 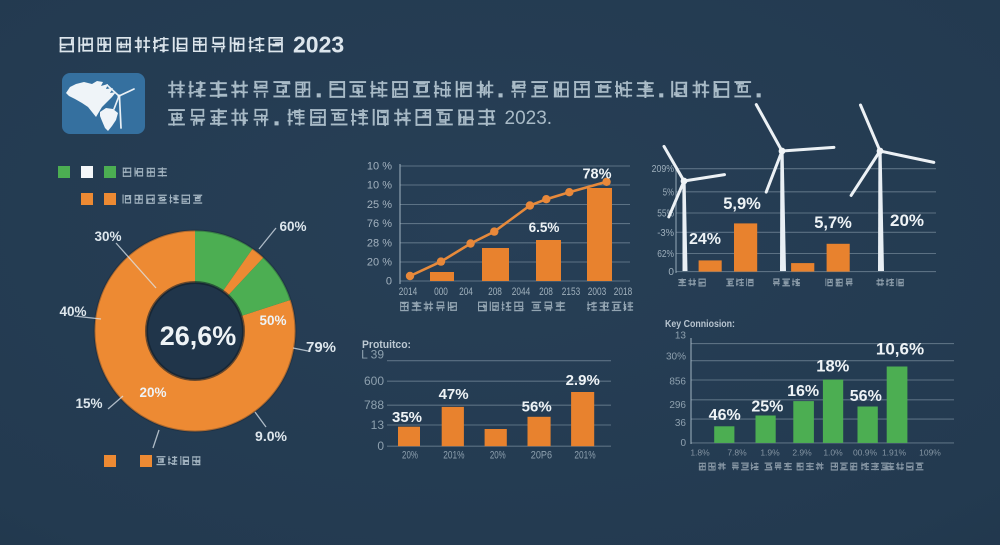 What do you see at coordinates (408, 292) in the screenshot?
I see `svg-text: 2014` at bounding box center [408, 292].